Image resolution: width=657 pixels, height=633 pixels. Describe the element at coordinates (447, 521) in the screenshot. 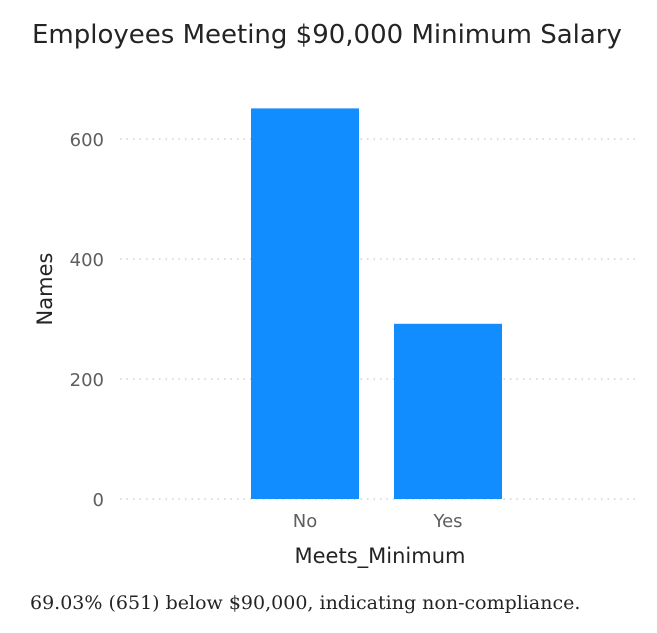

I see `x-tick-label: Yes` at that location.